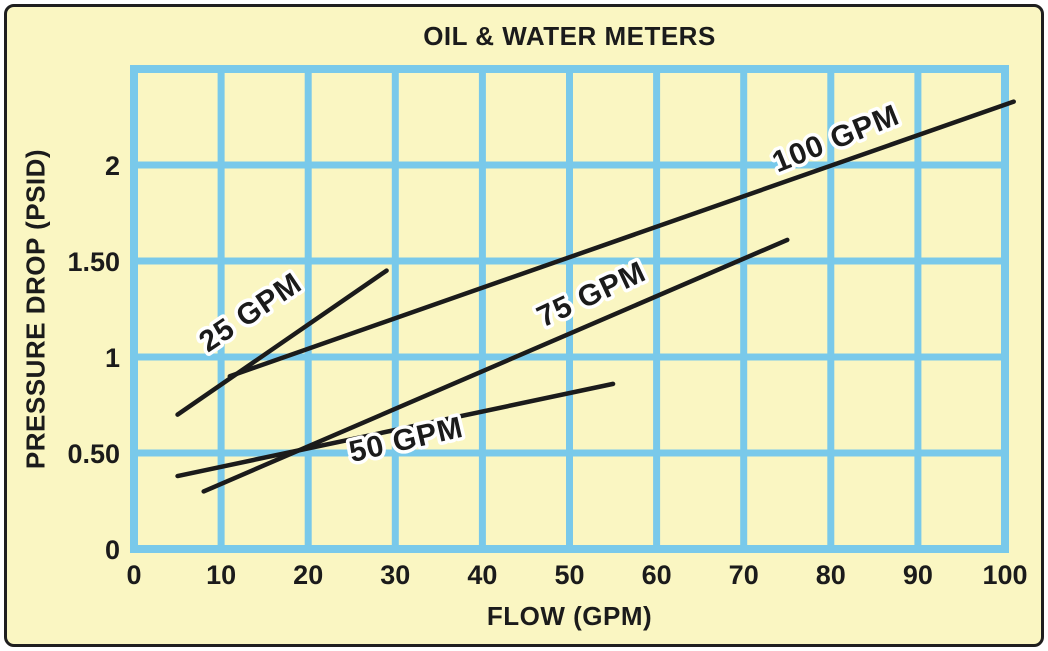 The height and width of the screenshot is (651, 1048). I want to click on x-tick-label: 10, so click(221, 575).